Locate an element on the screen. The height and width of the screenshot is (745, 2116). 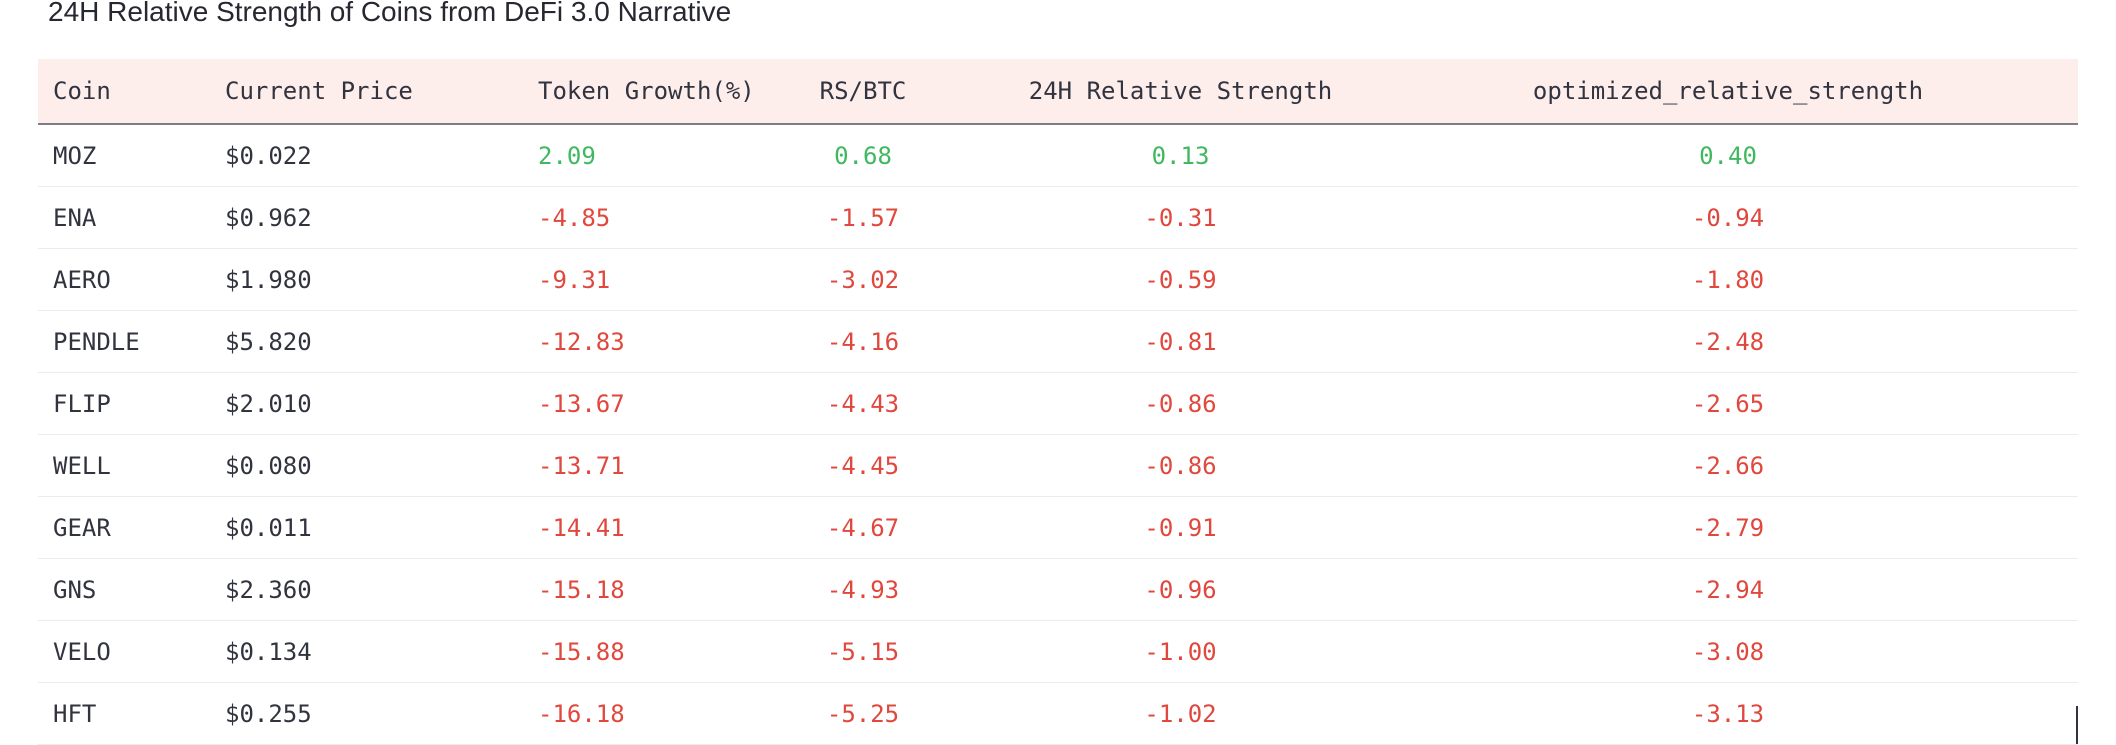
cell-optimized-relative-strength: -1.80 is located at coordinates (1728, 279).